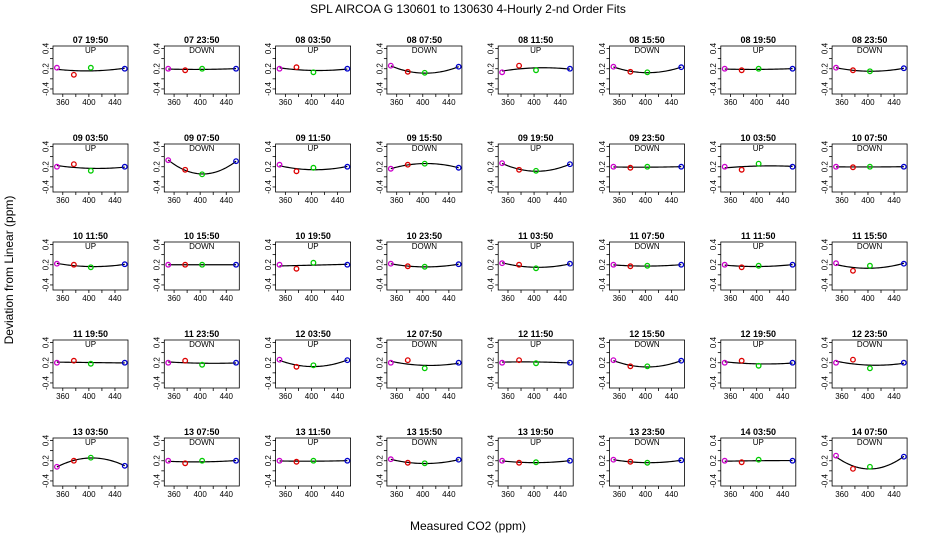 This screenshot has width=936, height=540. What do you see at coordinates (468, 526) in the screenshot?
I see `x-axis-label: Measured CO2 (ppm)` at bounding box center [468, 526].